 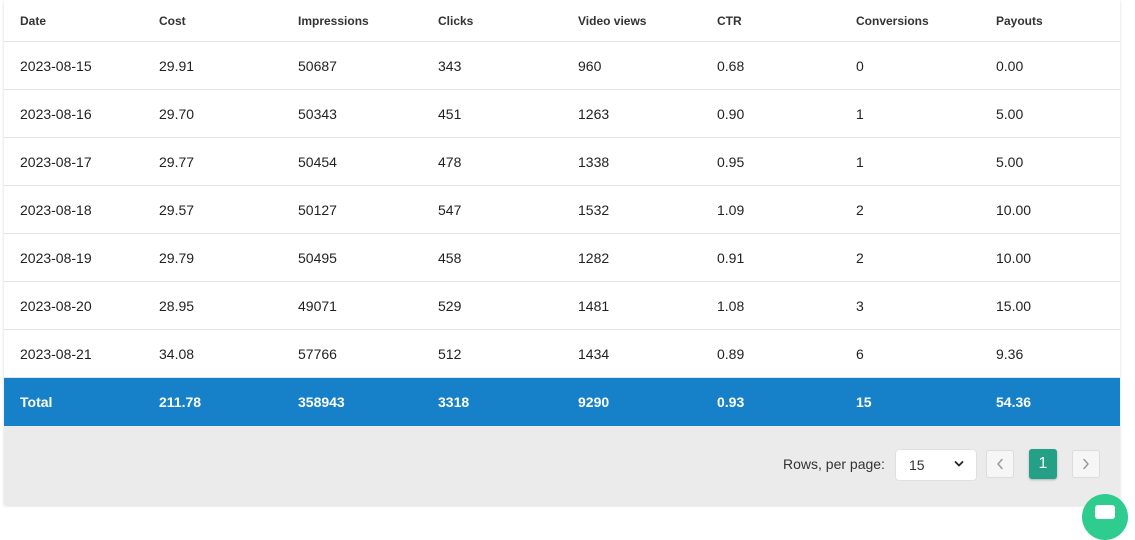 I want to click on cell-payouts: 15.00, so click(x=1050, y=305).